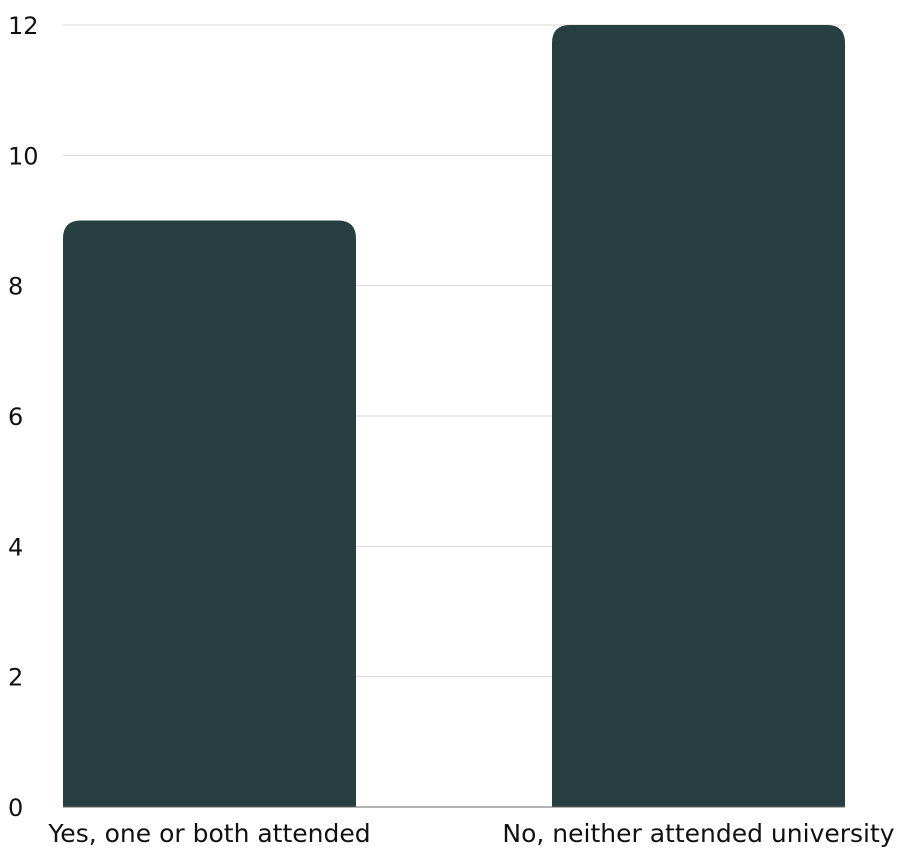  Describe the element at coordinates (23, 417) in the screenshot. I see `y-axis-ticks: 0 2 4 6 8 10 12` at that location.